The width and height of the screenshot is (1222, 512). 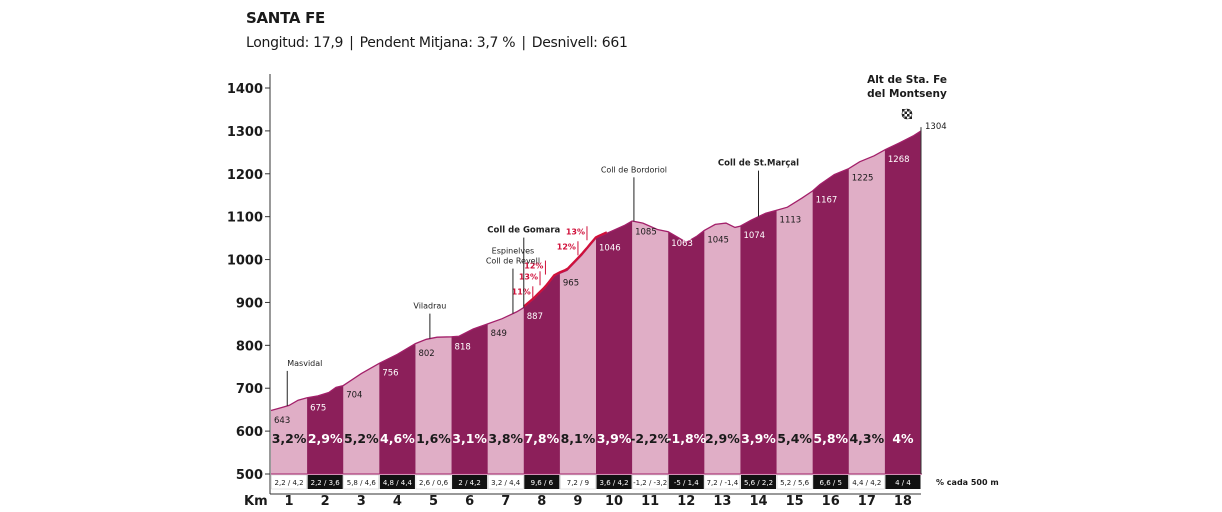 I want to click on half-km-gradient-label: 3,6 / 4,2, so click(x=614, y=483).